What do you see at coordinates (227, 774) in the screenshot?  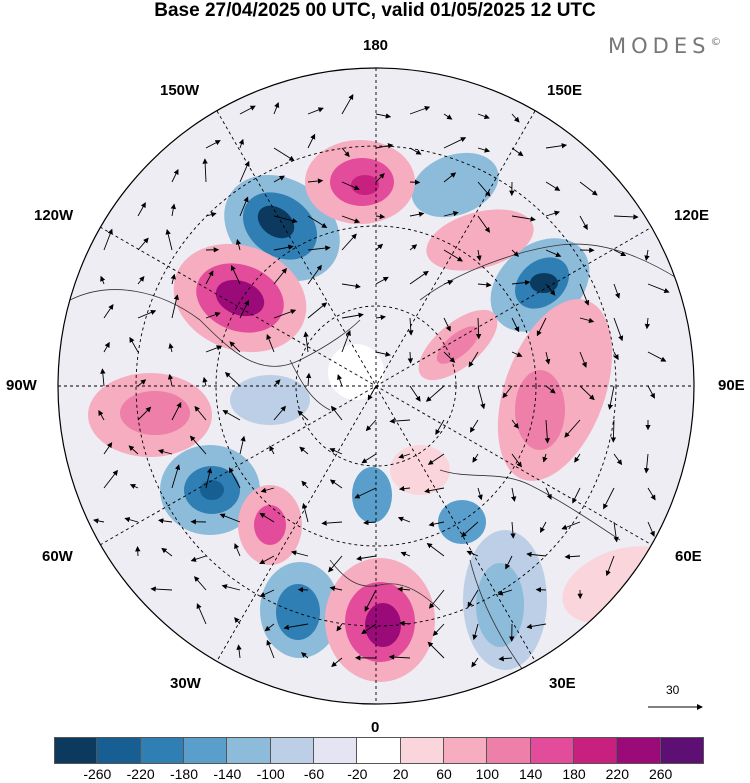 I see `colorbar-tick-label: -140` at bounding box center [227, 774].